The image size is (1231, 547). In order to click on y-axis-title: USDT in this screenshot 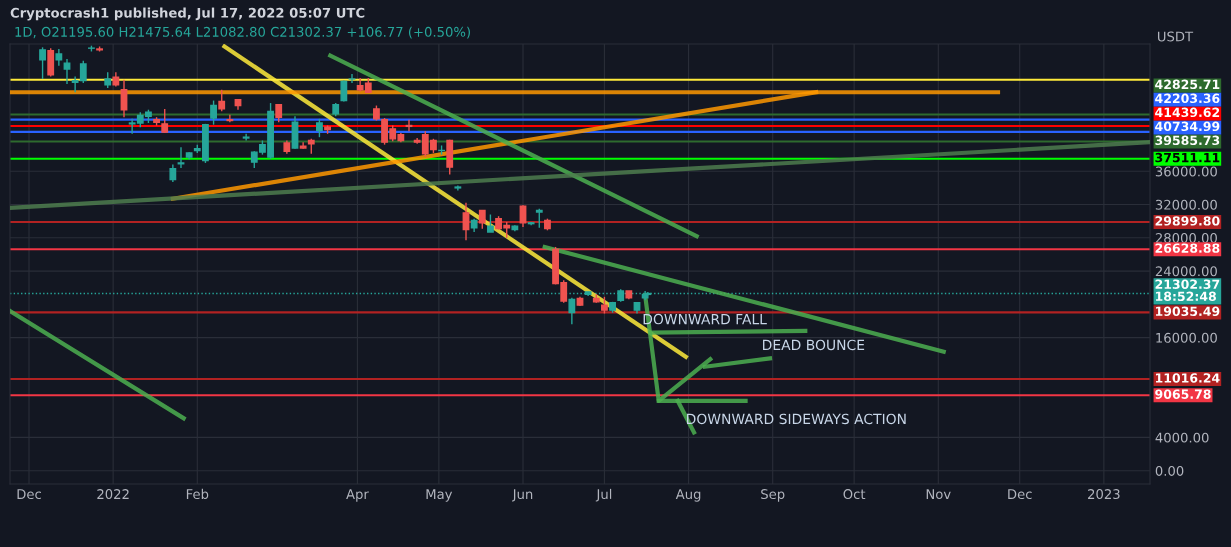, I will do `click(1175, 36)`.